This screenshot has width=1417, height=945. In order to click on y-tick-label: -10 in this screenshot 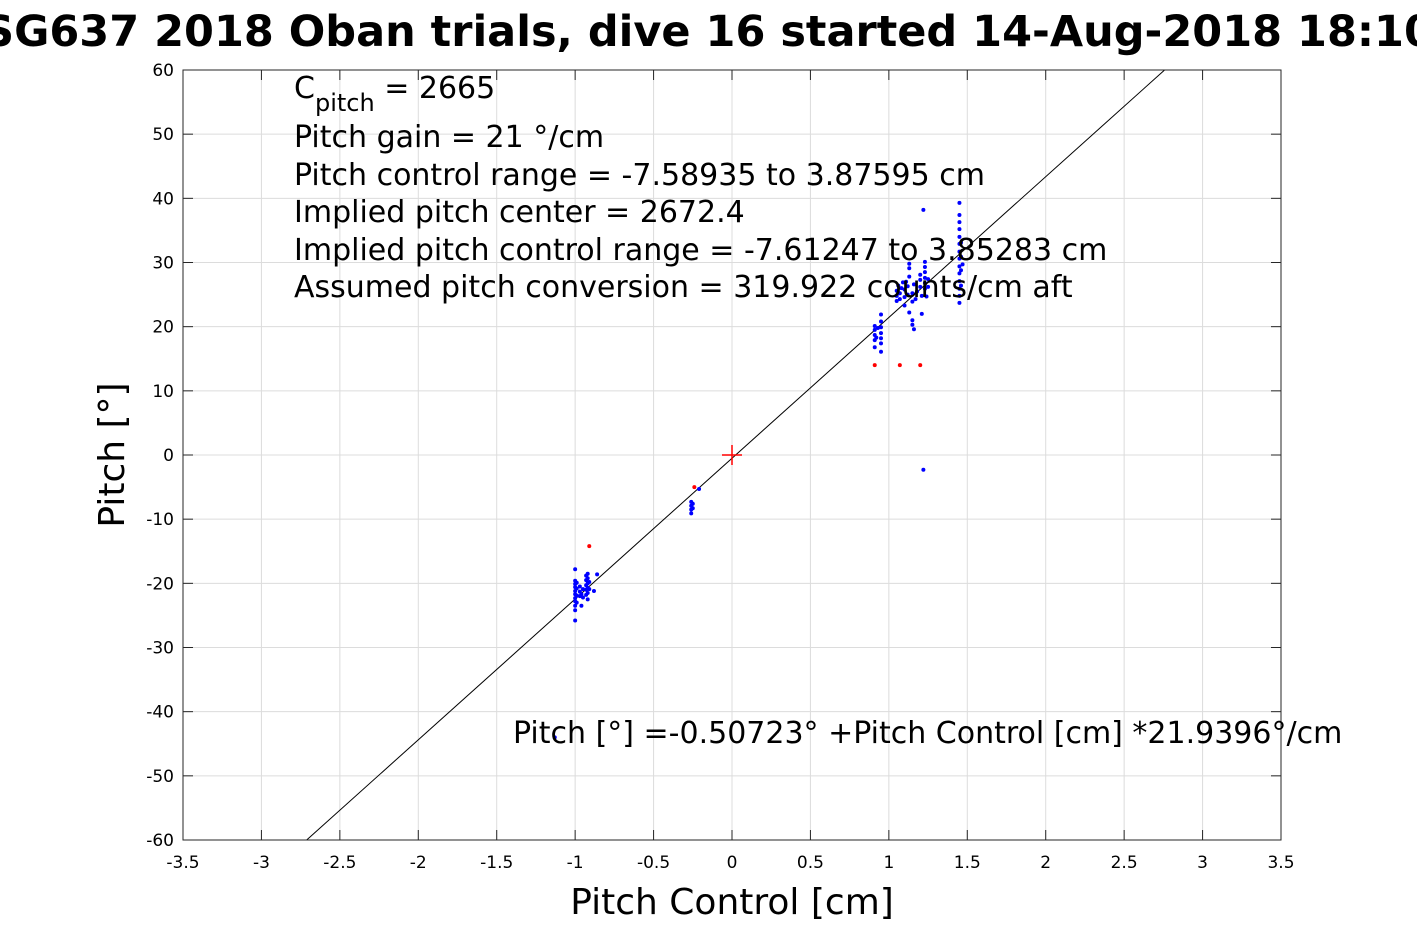, I will do `click(160, 520)`.